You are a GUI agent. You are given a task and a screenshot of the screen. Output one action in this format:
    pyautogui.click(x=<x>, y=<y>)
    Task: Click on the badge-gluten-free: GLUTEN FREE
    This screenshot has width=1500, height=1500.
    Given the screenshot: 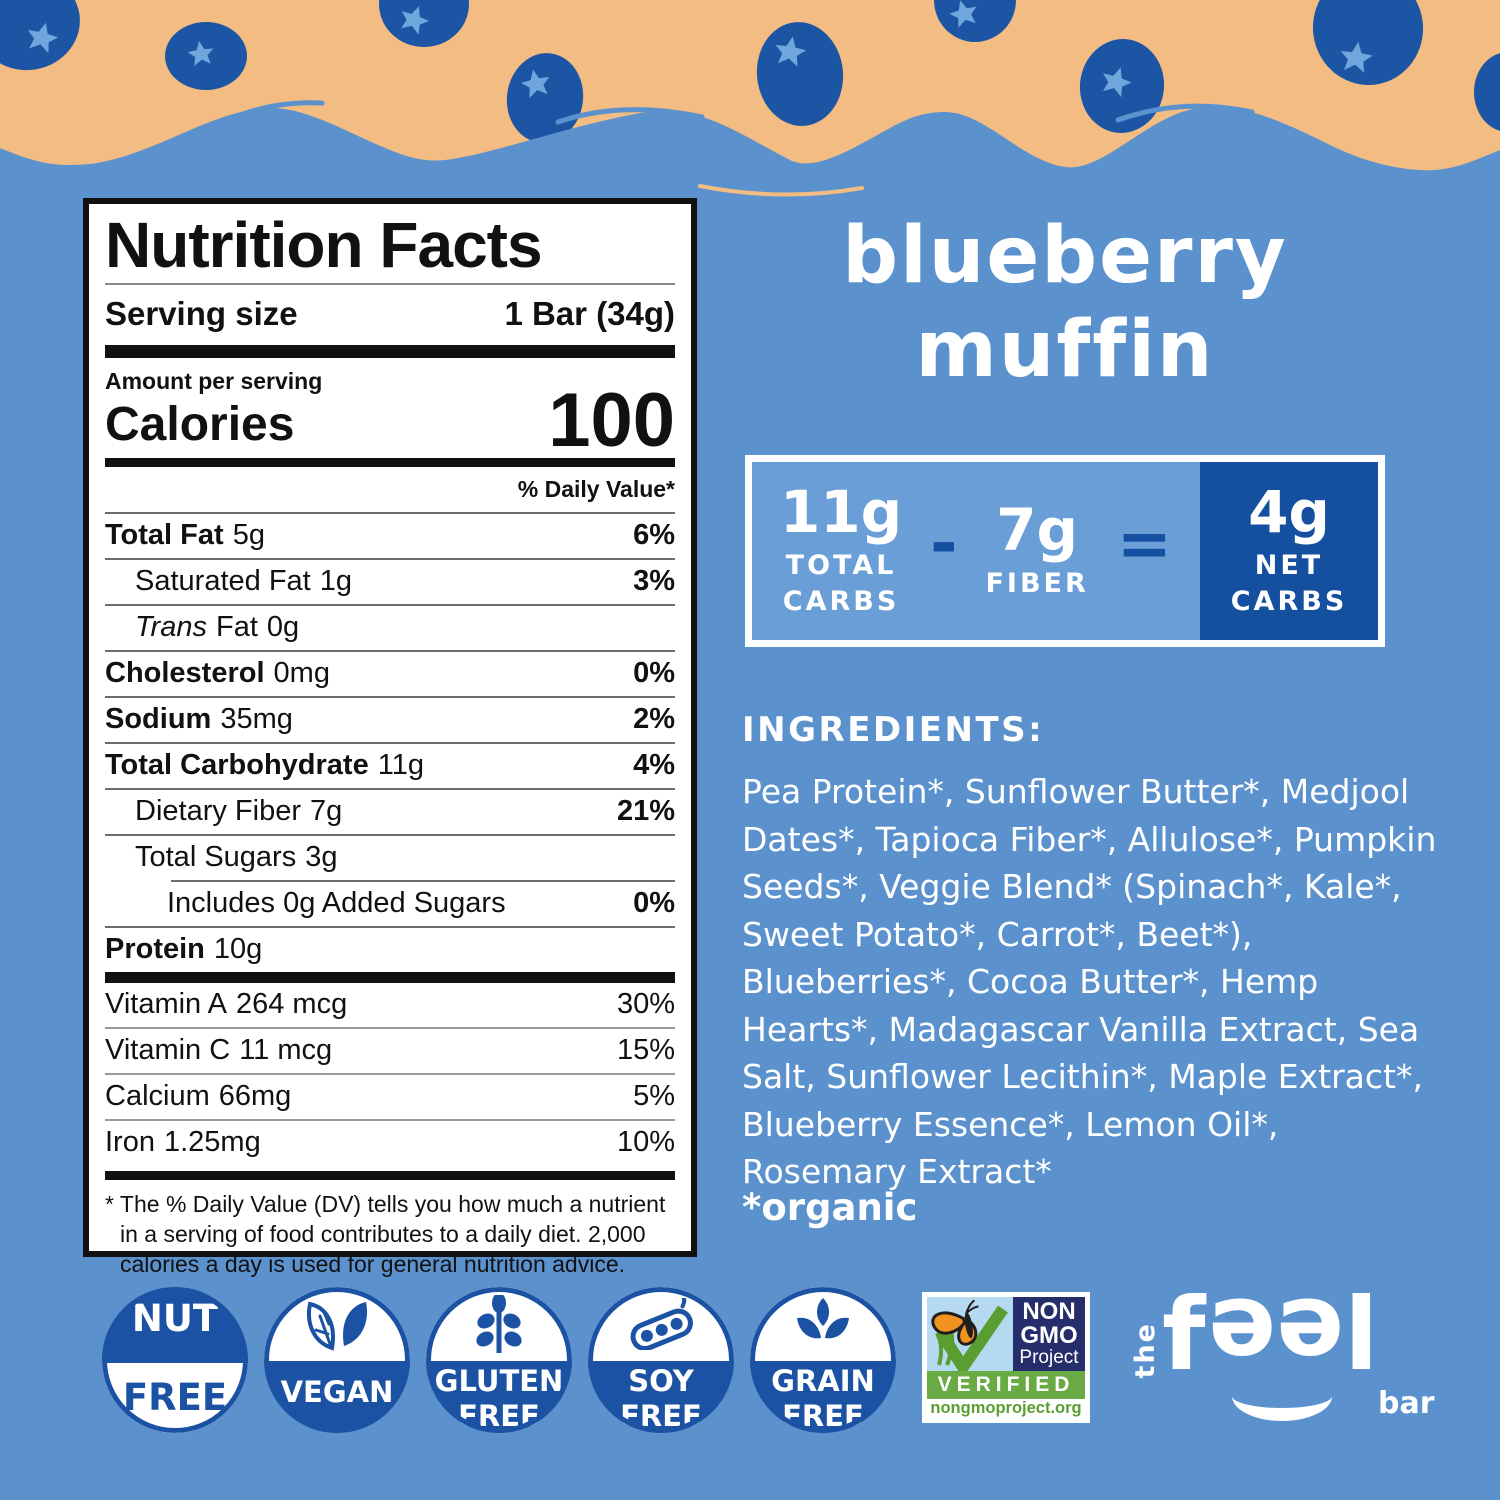 What is the action you would take?
    pyautogui.click(x=499, y=1360)
    